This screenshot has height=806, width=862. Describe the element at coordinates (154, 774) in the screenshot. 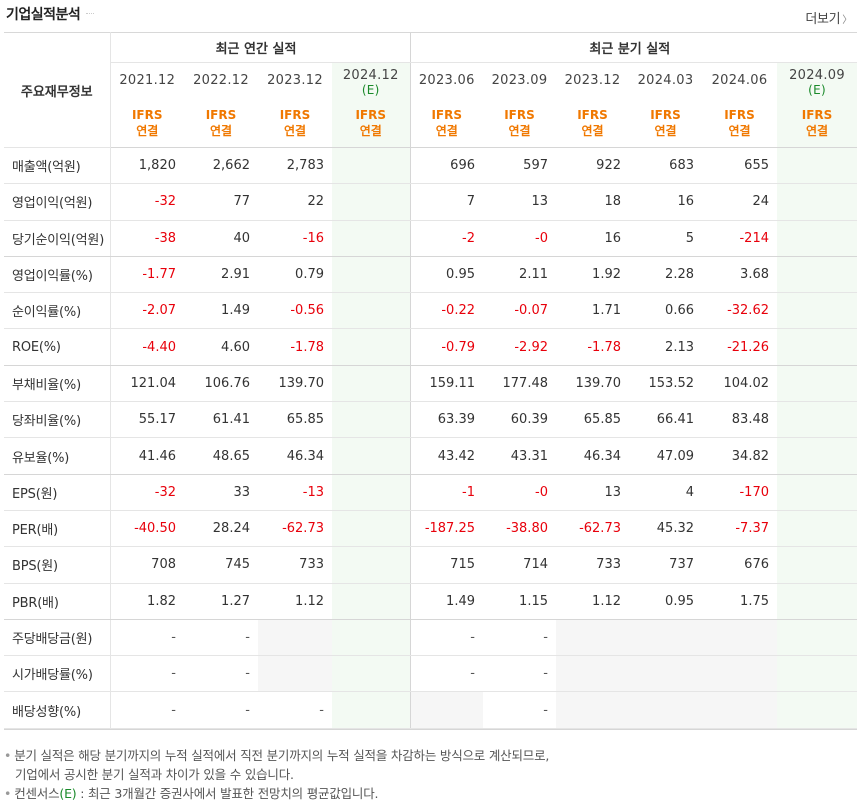

I see `footnote-1-cont: 기업에서 공시한 분기 실적과 차이가 있을 수 있습니다.` at that location.